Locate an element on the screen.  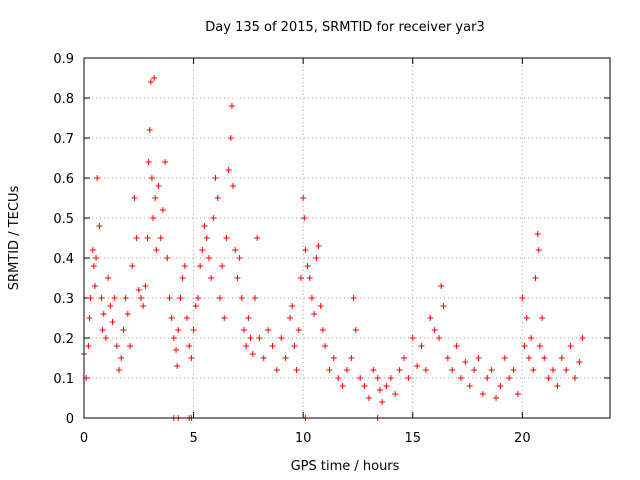
y-tick-label: 0.6 is located at coordinates (63, 179).